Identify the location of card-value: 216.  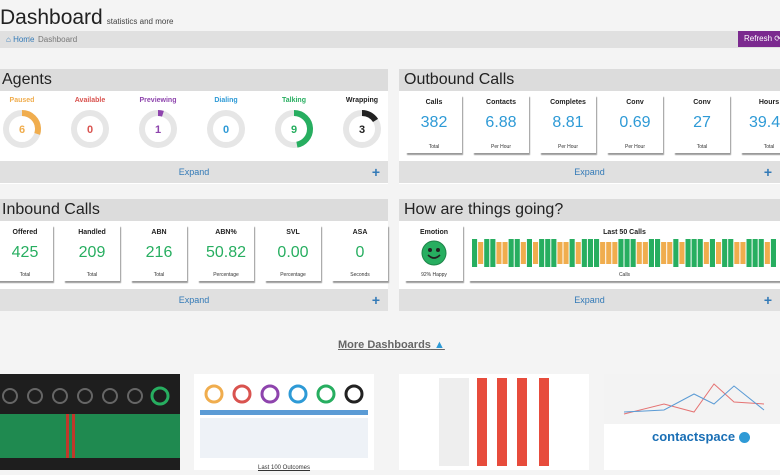
(159, 252).